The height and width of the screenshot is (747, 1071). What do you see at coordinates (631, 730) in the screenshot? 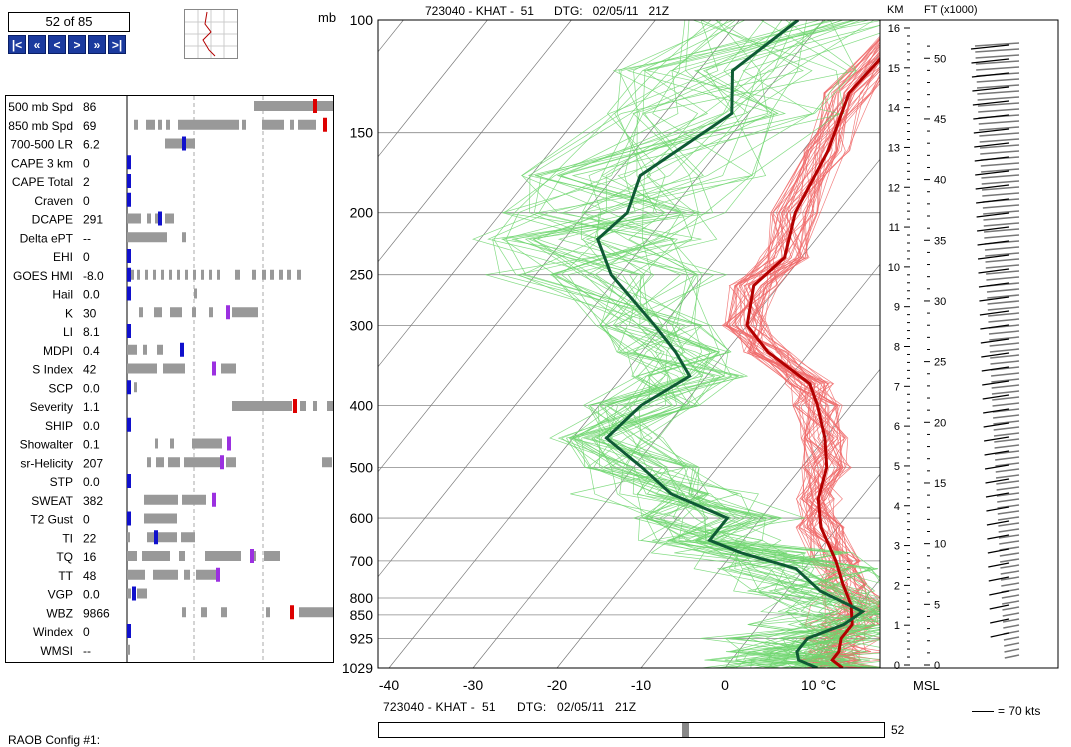
I see `sounding-slider` at bounding box center [631, 730].